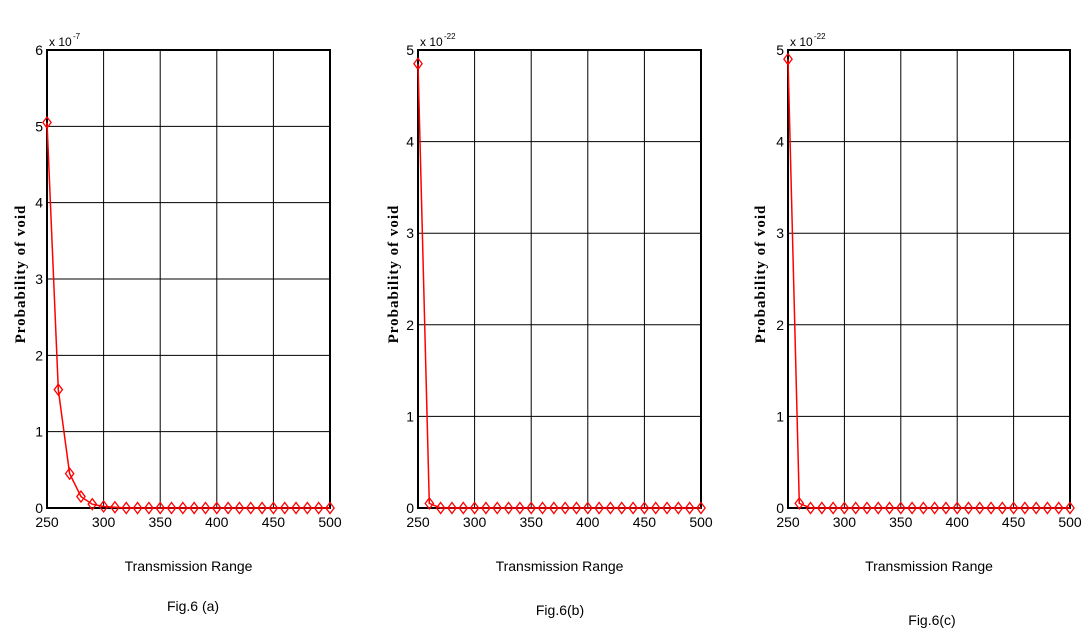 The image size is (1091, 644). What do you see at coordinates (410, 325) in the screenshot?
I see `y-tick-label: 2` at bounding box center [410, 325].